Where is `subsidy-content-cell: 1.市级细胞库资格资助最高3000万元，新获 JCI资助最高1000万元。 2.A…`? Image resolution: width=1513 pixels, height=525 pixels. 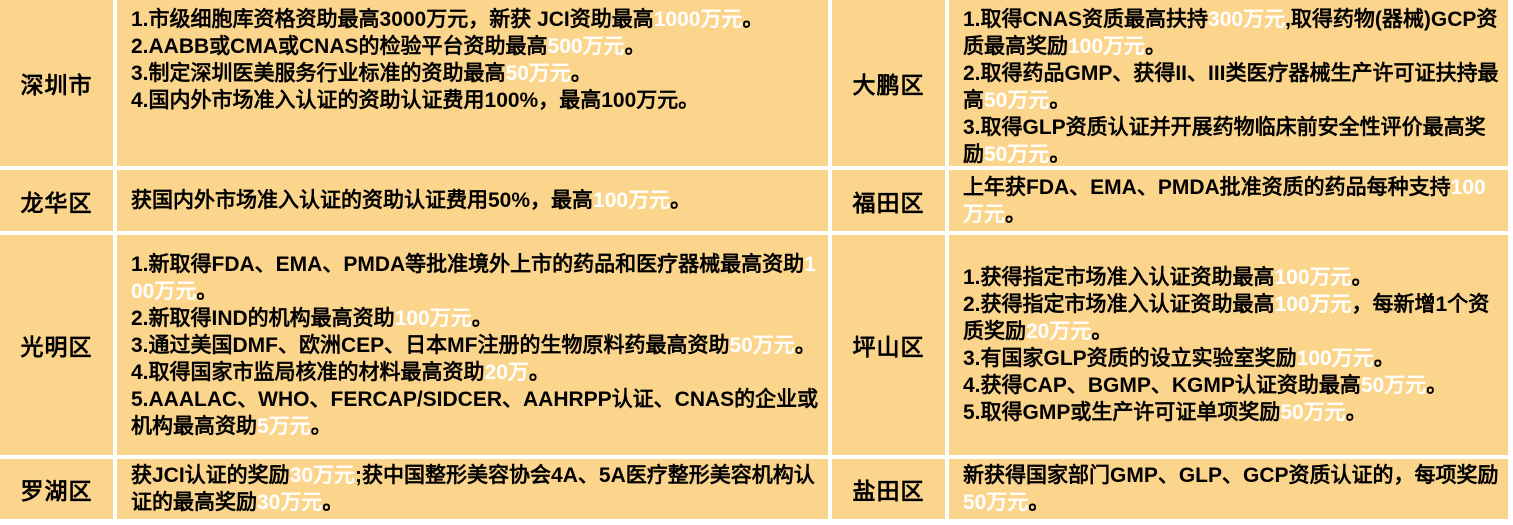 subsidy-content-cell: 1.市级细胞库资格资助最高3000万元，新获 JCI资助最高1000万元。 2.A… is located at coordinates (472, 83).